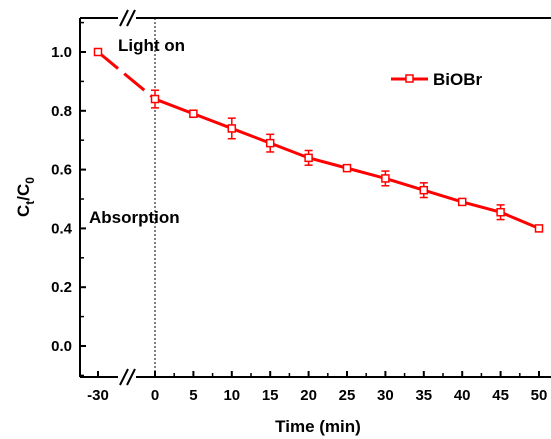 The height and width of the screenshot is (439, 551). Describe the element at coordinates (151, 45) in the screenshot. I see `light-on-label: Light on` at that location.